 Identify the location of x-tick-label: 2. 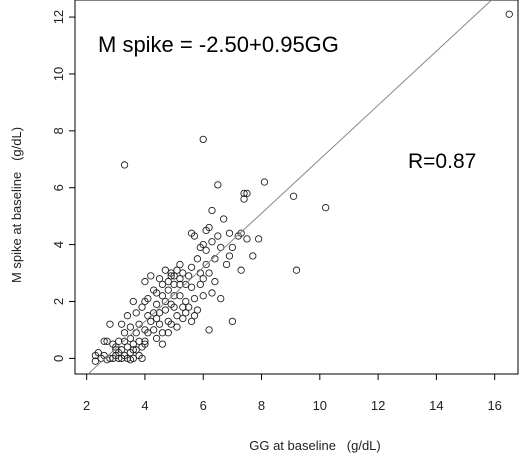
(86, 405).